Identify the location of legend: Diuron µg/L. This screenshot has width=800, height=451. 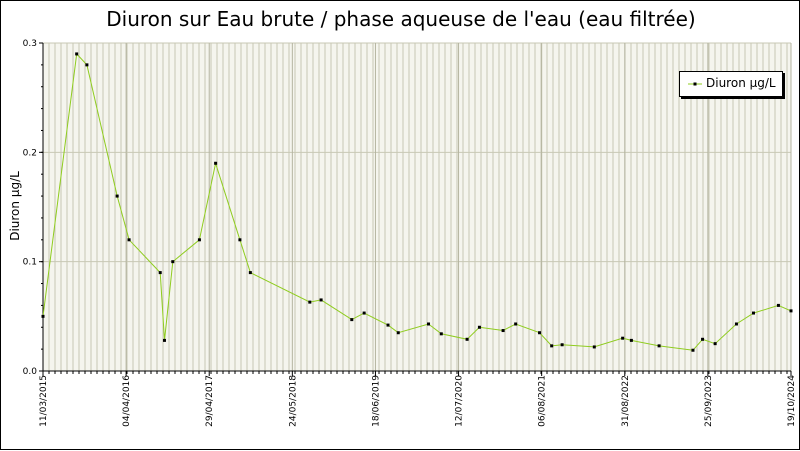
(731, 84).